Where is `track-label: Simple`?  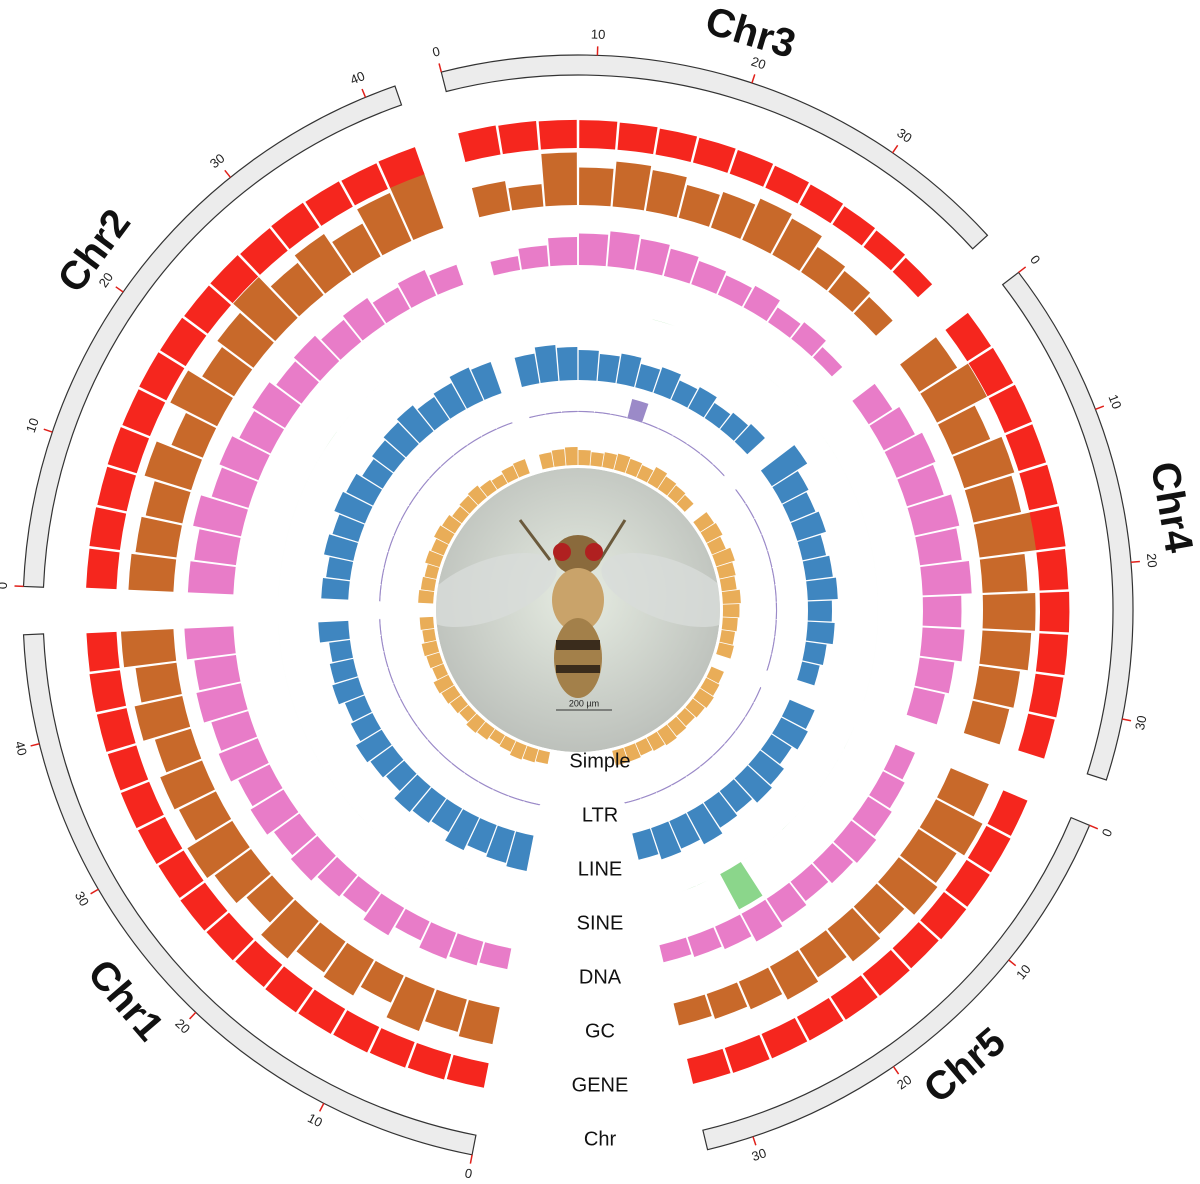 track-label: Simple is located at coordinates (599, 761).